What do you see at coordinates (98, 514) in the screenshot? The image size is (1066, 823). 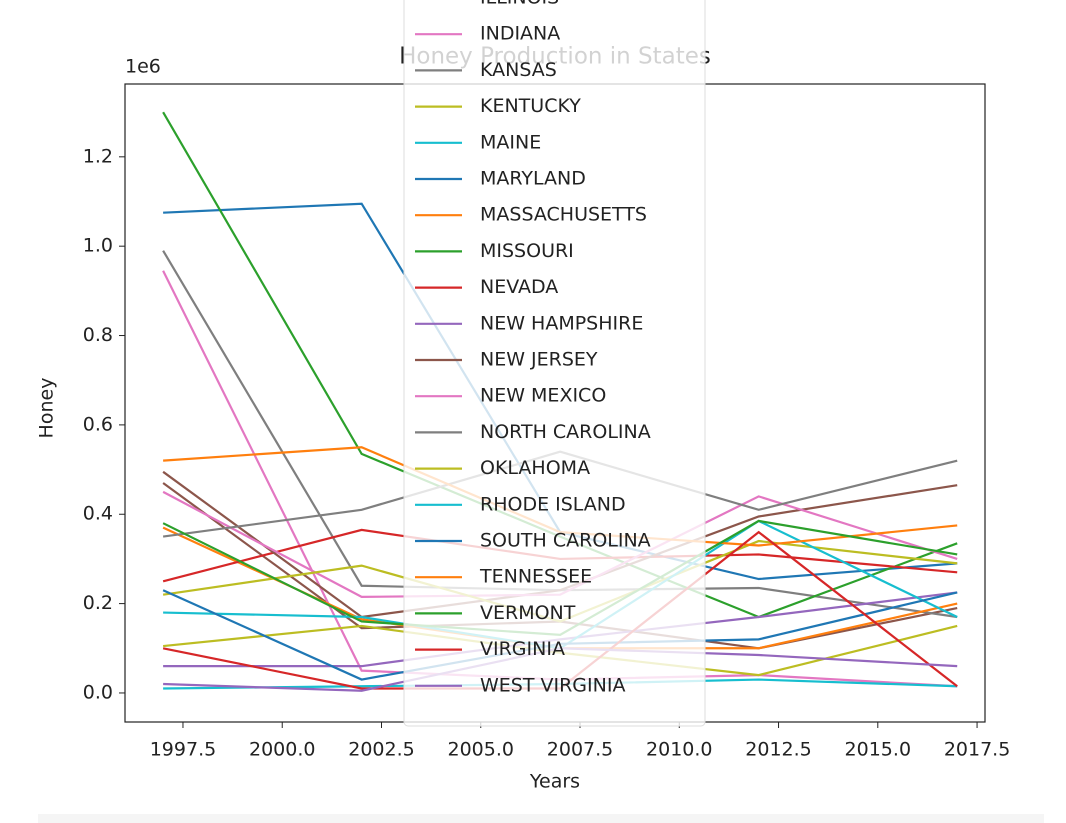 I see `y-tick-label: 0.4` at bounding box center [98, 514].